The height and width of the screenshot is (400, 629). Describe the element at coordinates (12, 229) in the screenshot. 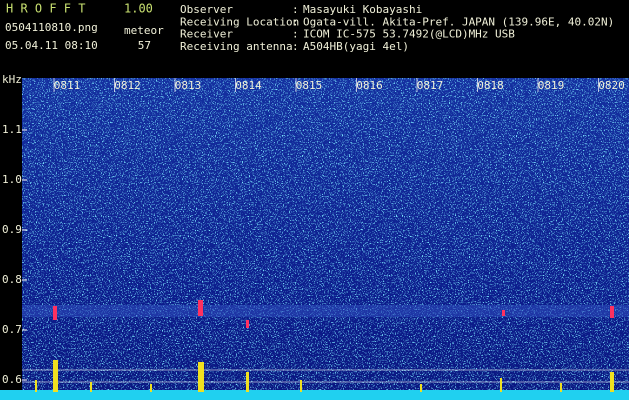

I see `y-label: 0.9` at that location.